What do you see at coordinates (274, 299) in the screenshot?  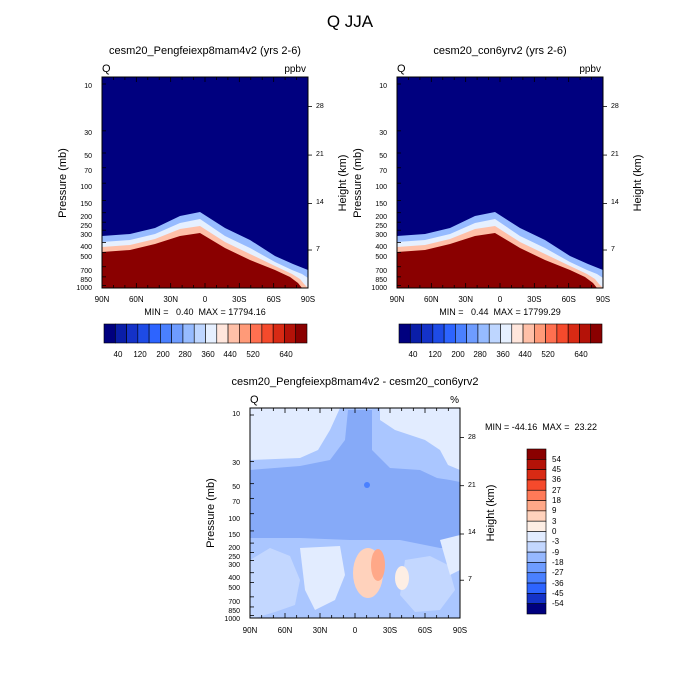 I see `panel-1-xtick-label: 60S` at bounding box center [274, 299].